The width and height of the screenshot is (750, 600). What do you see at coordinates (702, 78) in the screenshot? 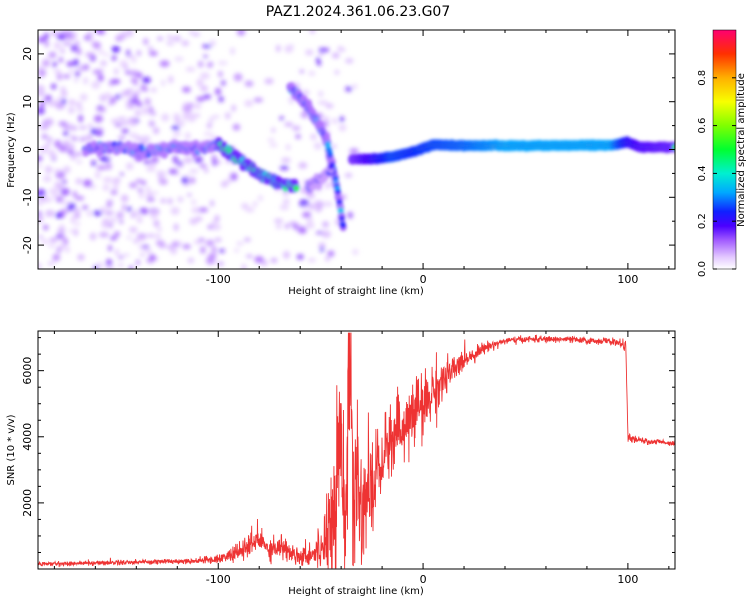
I see `colorbar-tick-label: 0.8` at bounding box center [702, 78].